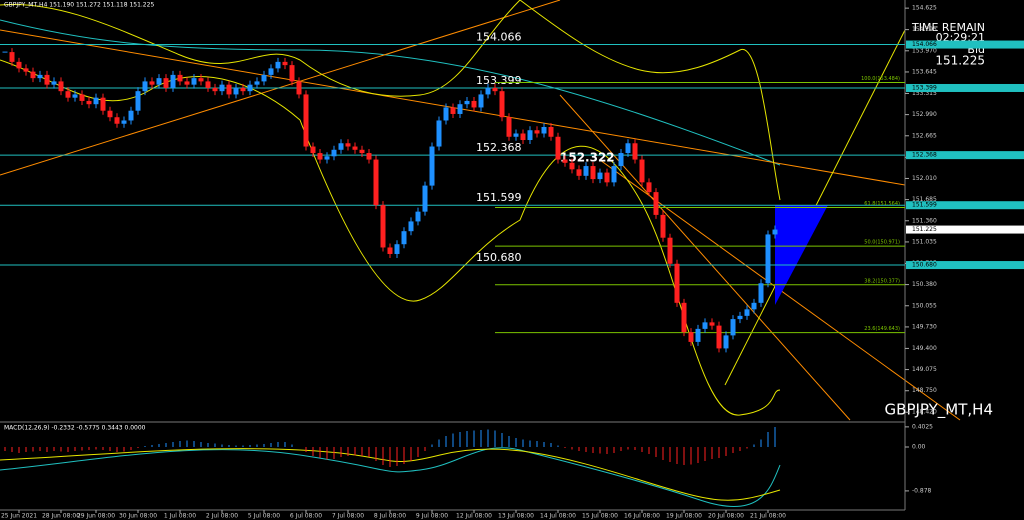 The height and width of the screenshot is (520, 1024). What do you see at coordinates (180, 516) in the screenshot?
I see `x-tick-label: 1 Jul 08:00` at bounding box center [180, 516].